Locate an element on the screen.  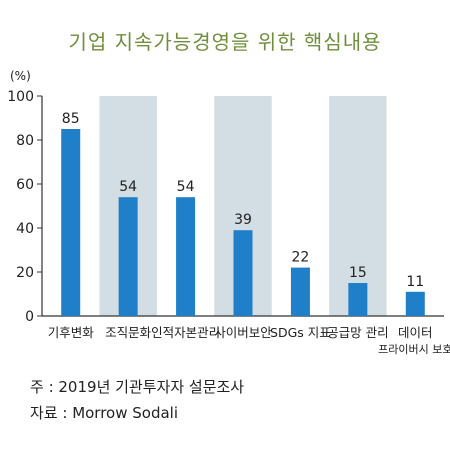
bar-value-label: 11 is located at coordinates (415, 282).